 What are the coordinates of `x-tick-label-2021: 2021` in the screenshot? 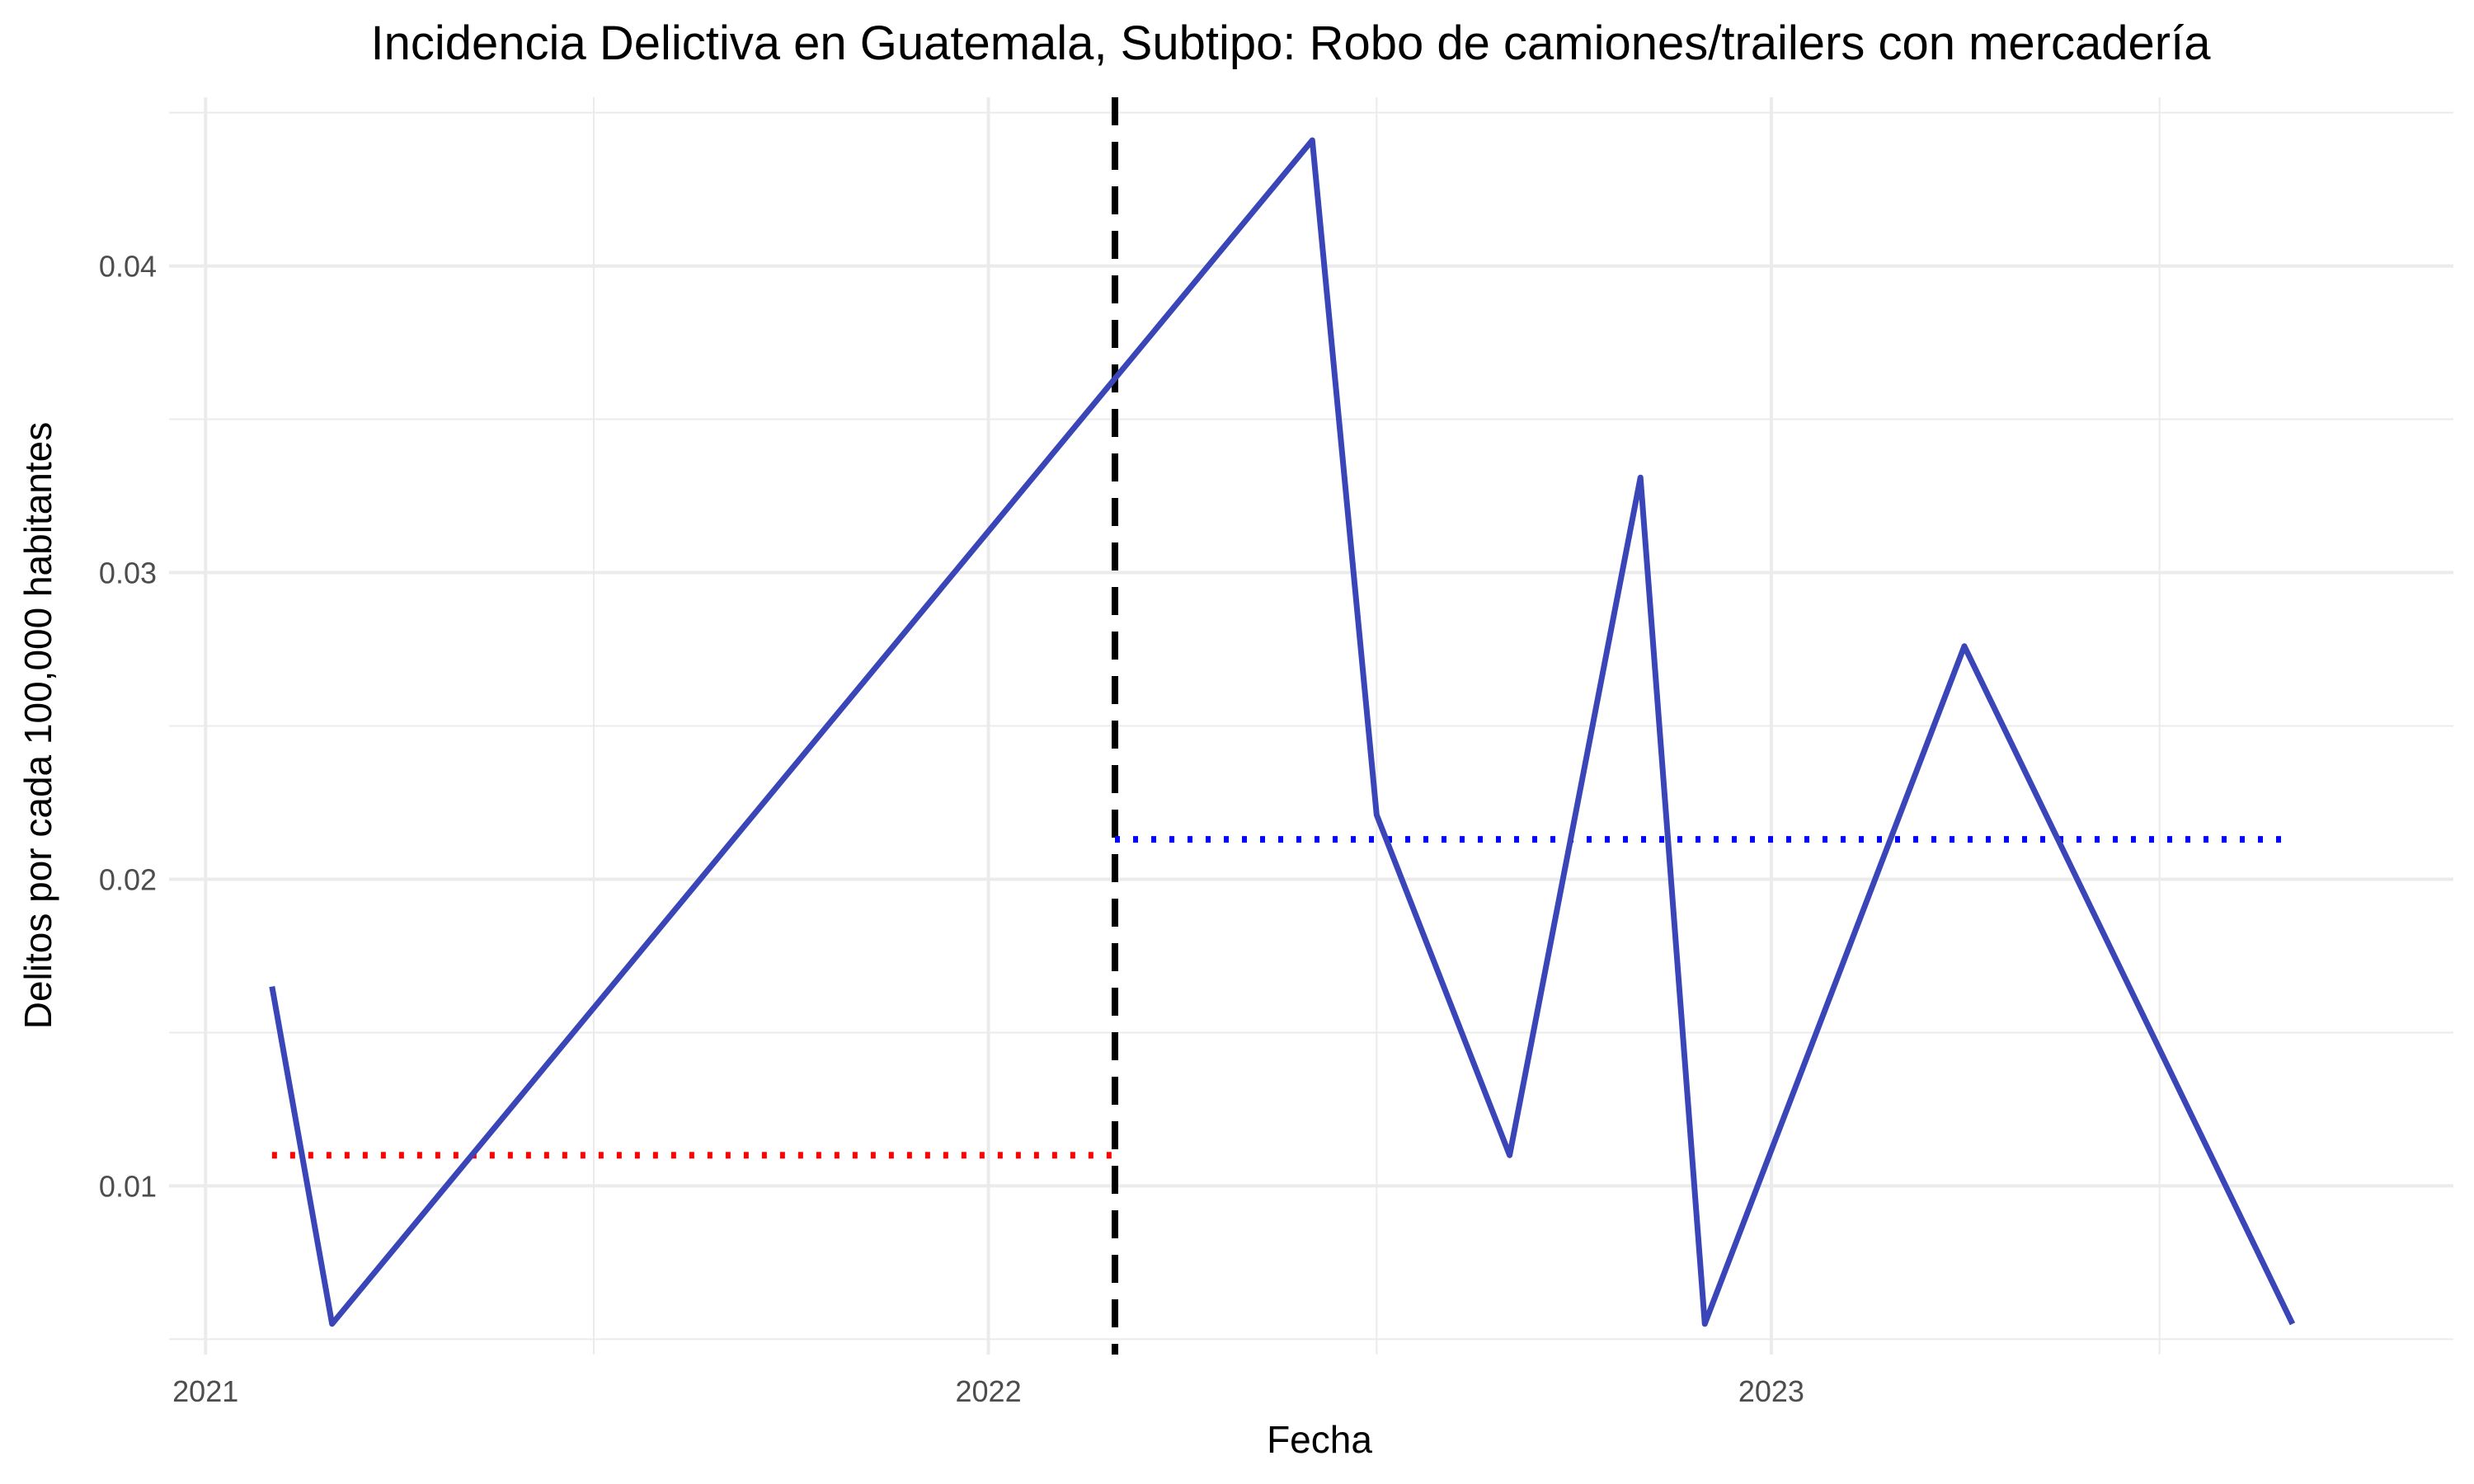 It's located at (205, 1391).